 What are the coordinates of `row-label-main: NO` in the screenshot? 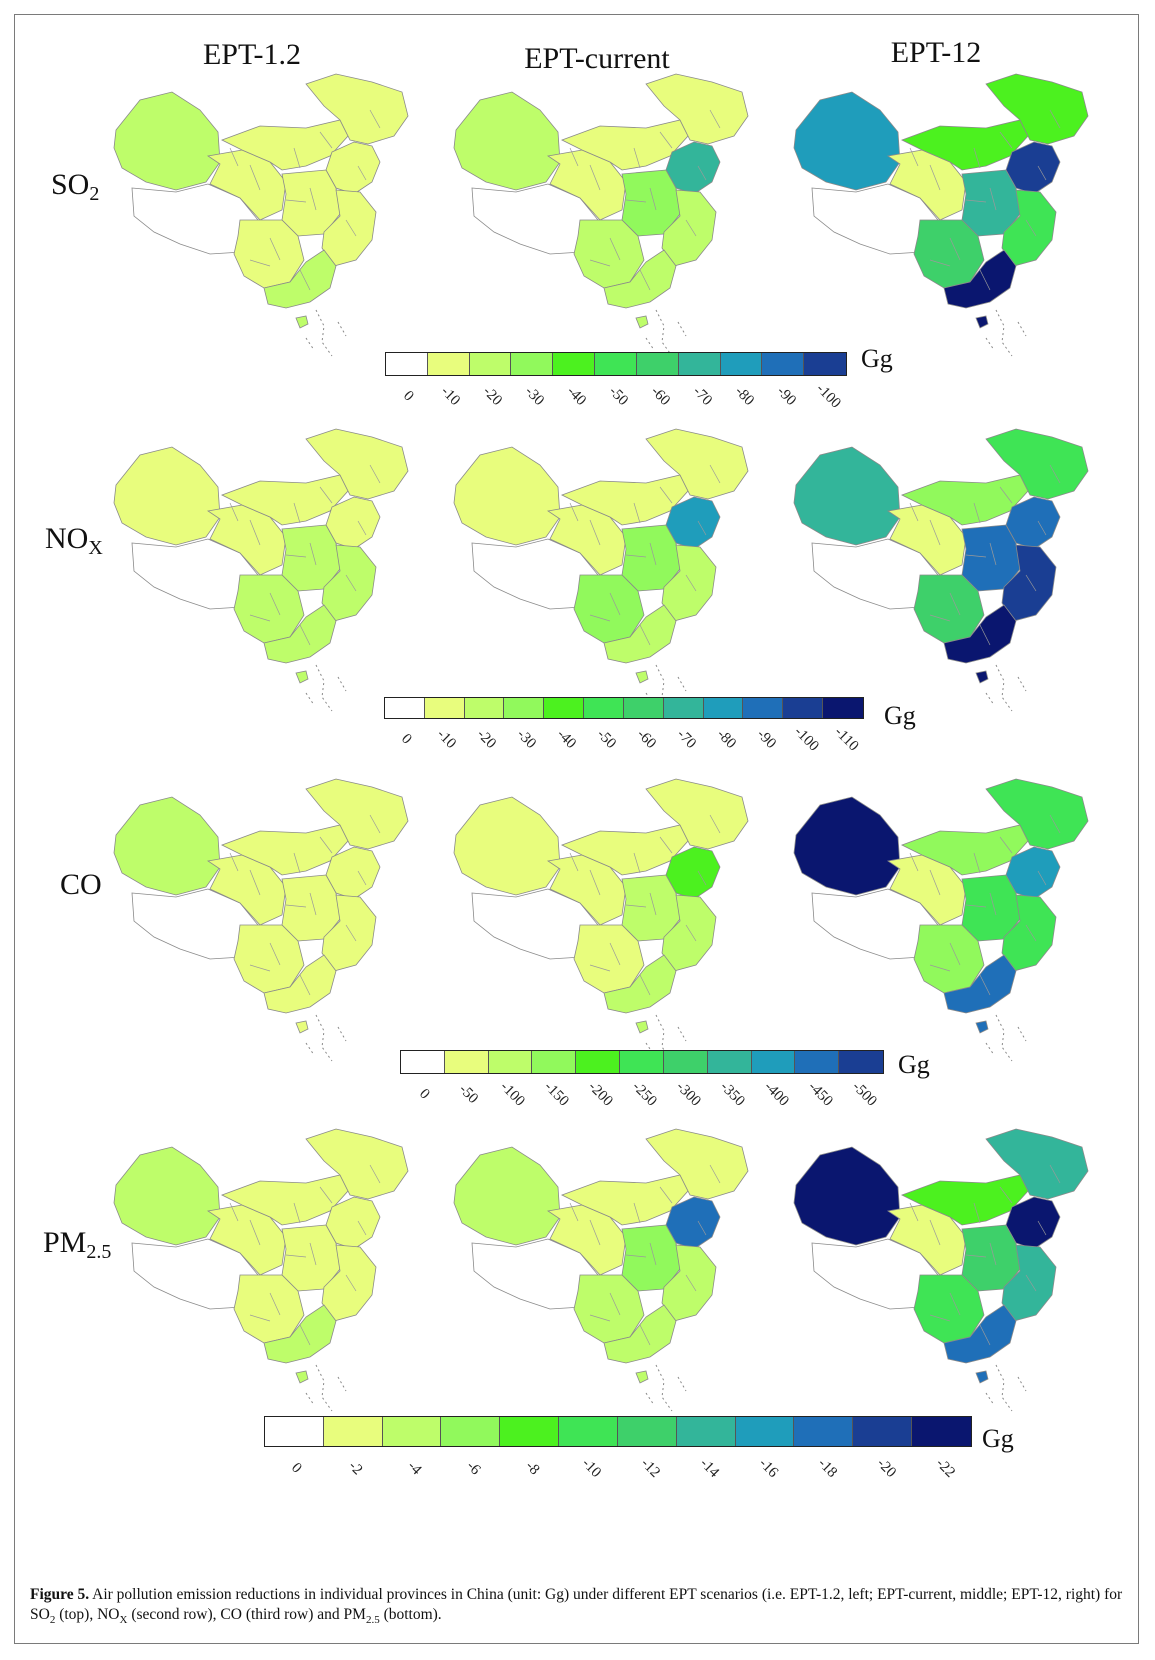 It's located at (67, 538).